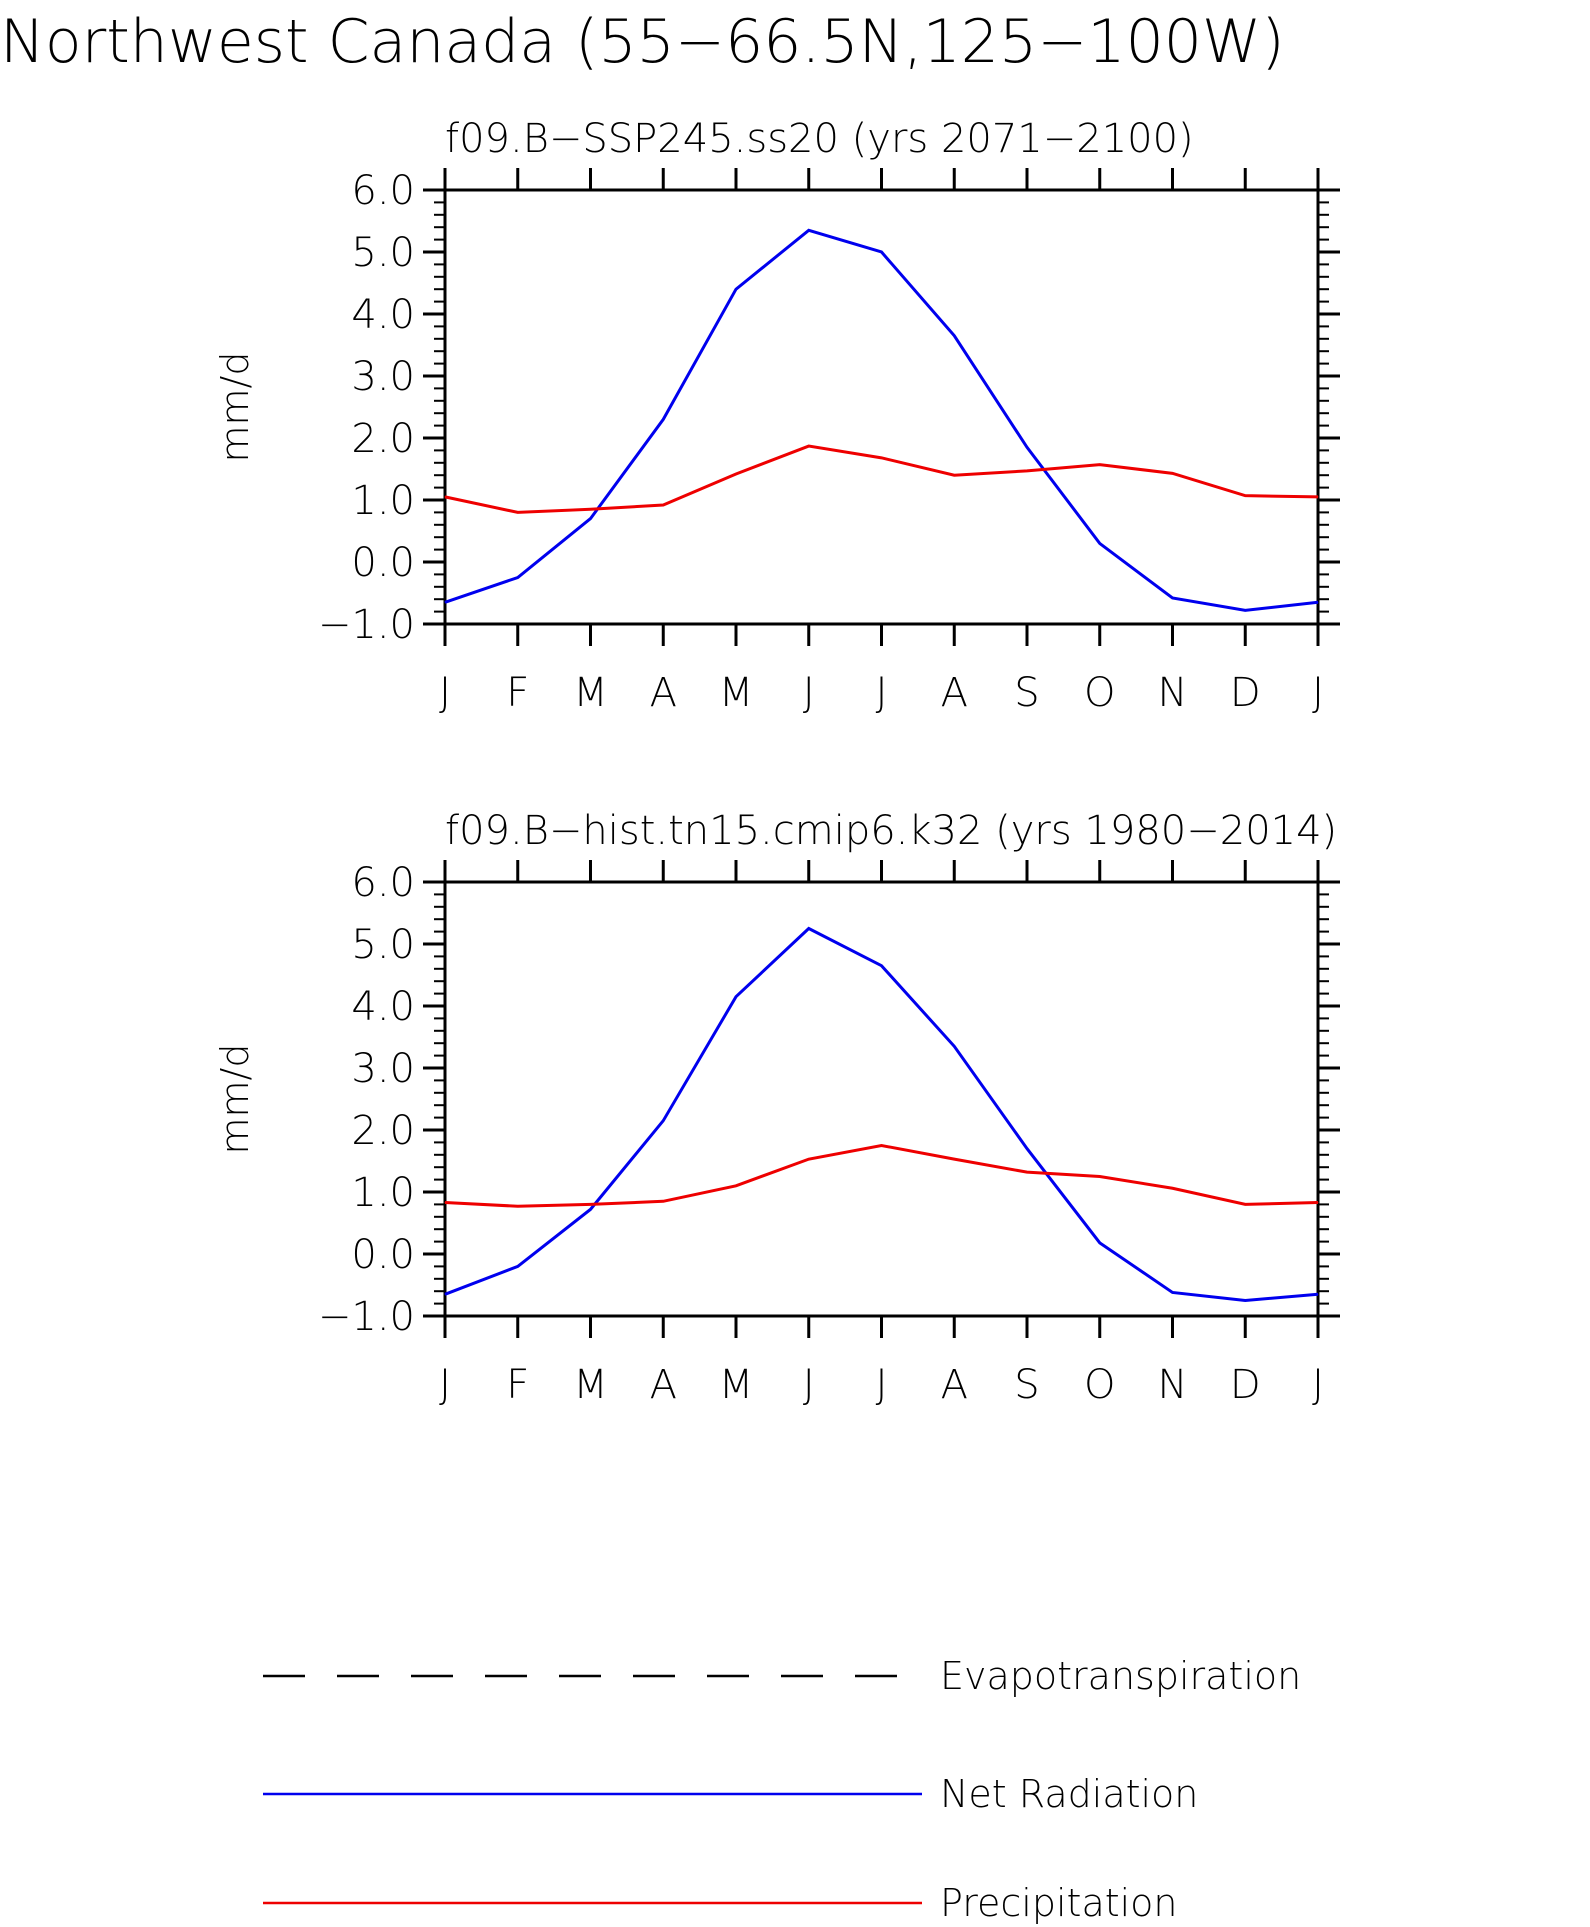 The image size is (1590, 1927). What do you see at coordinates (1120, 1676) in the screenshot?
I see `legend-label: Evapotranspiration` at bounding box center [1120, 1676].